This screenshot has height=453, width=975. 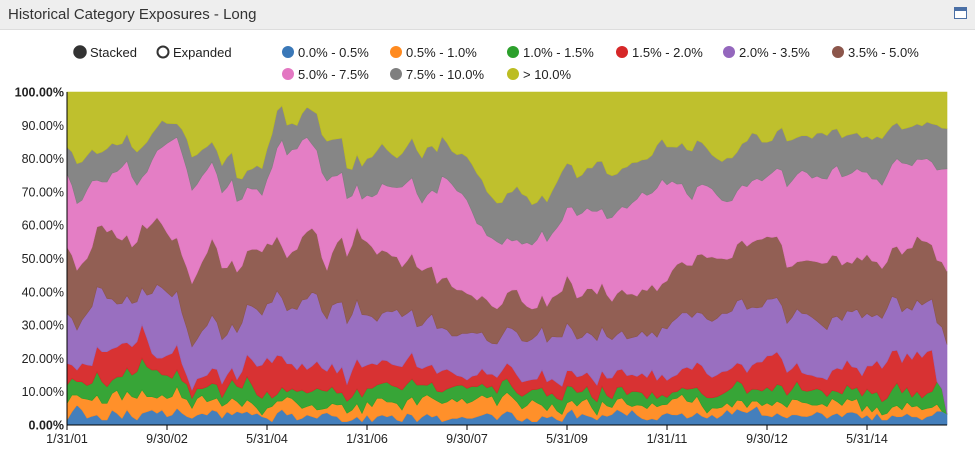 What do you see at coordinates (202, 52) in the screenshot?
I see `expanded-label: Expanded` at bounding box center [202, 52].